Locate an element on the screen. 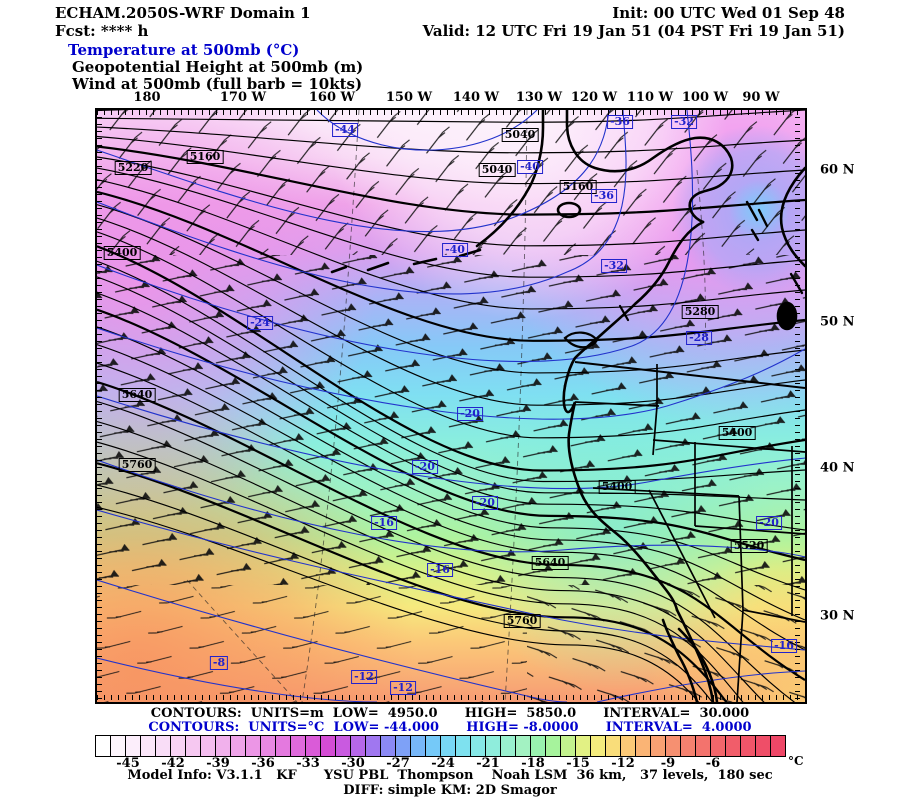  colorbar-tick: -24 is located at coordinates (443, 763).